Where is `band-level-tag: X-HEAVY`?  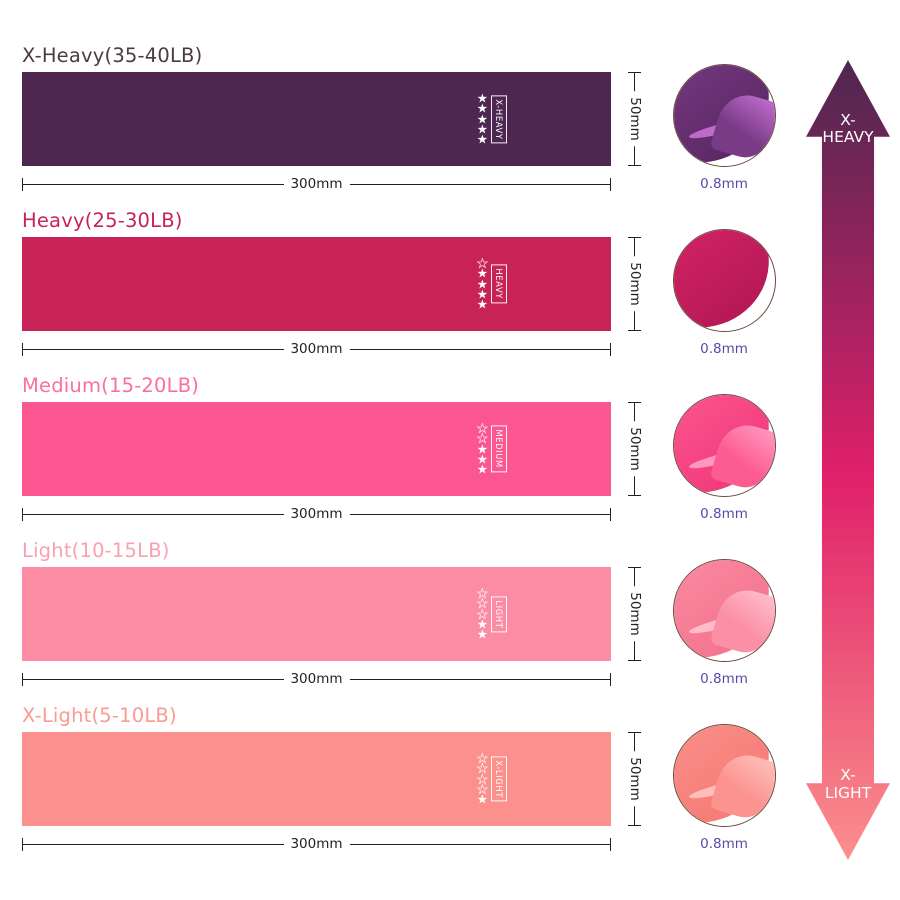
band-level-tag: X-HEAVY is located at coordinates (499, 119).